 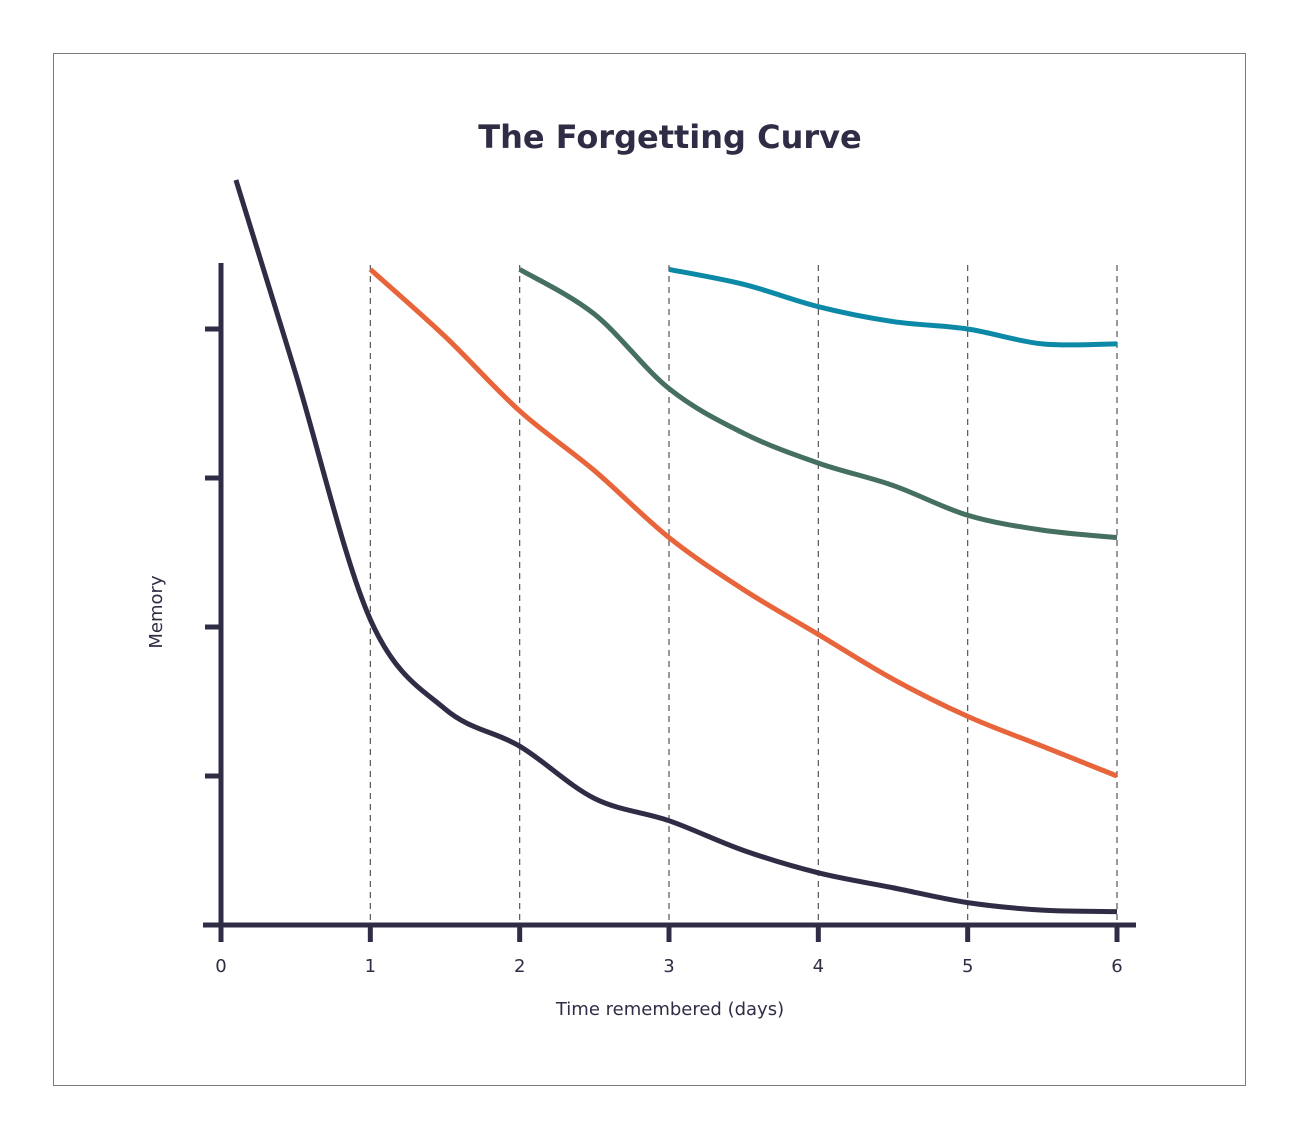 I want to click on y-axis-label: Memory, so click(x=156, y=612).